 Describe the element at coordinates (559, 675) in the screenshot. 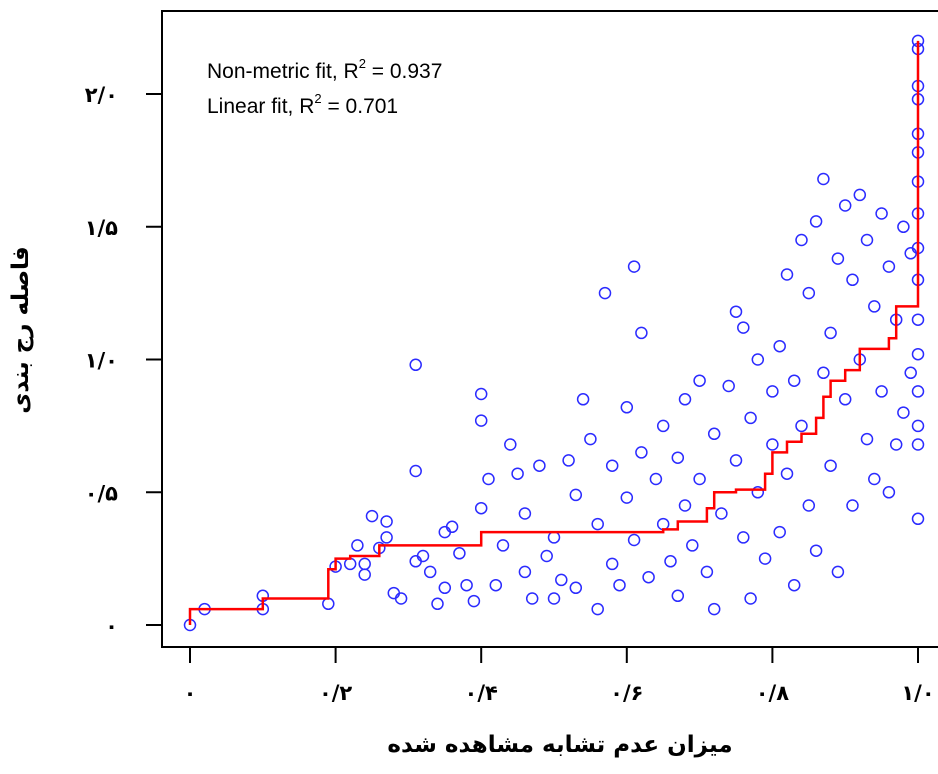

I see `x-axis: ۰ ۰/۲ ۰/۴ ۰/۶ ۰/۸ ۱/۰` at that location.